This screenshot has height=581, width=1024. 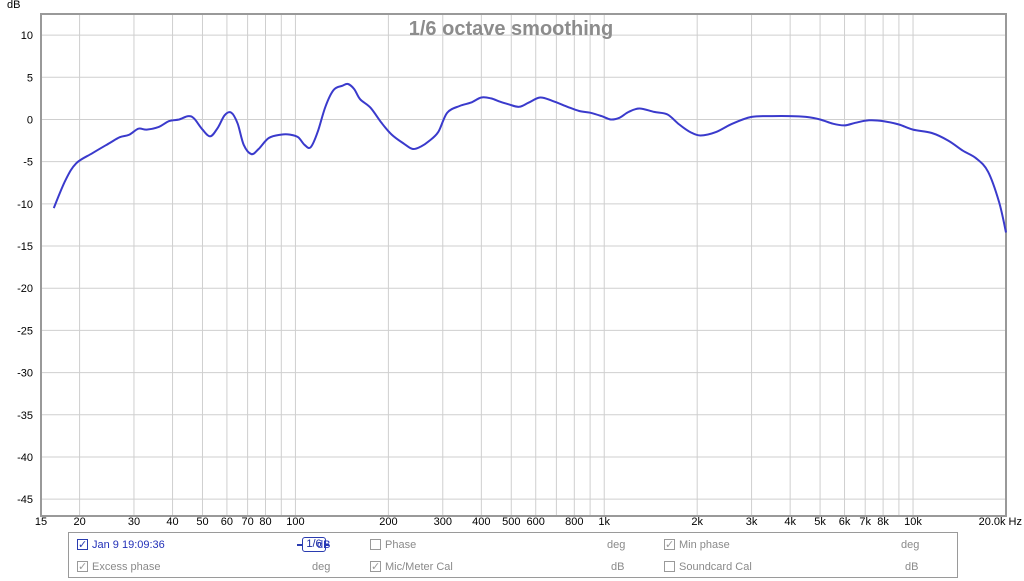 I want to click on x-tick-label: 4k, so click(x=790, y=522).